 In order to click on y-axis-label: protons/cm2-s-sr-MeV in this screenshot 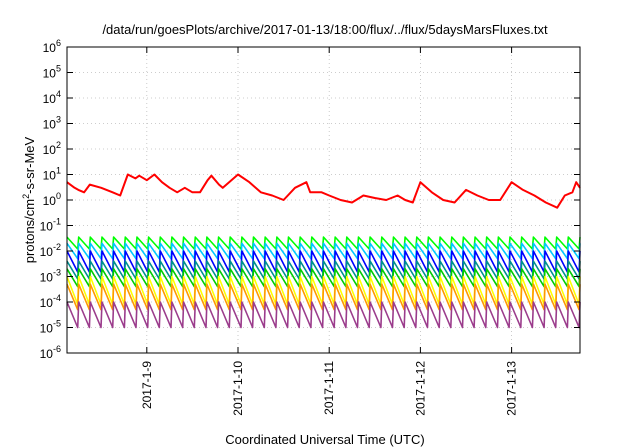, I will do `click(29, 199)`.